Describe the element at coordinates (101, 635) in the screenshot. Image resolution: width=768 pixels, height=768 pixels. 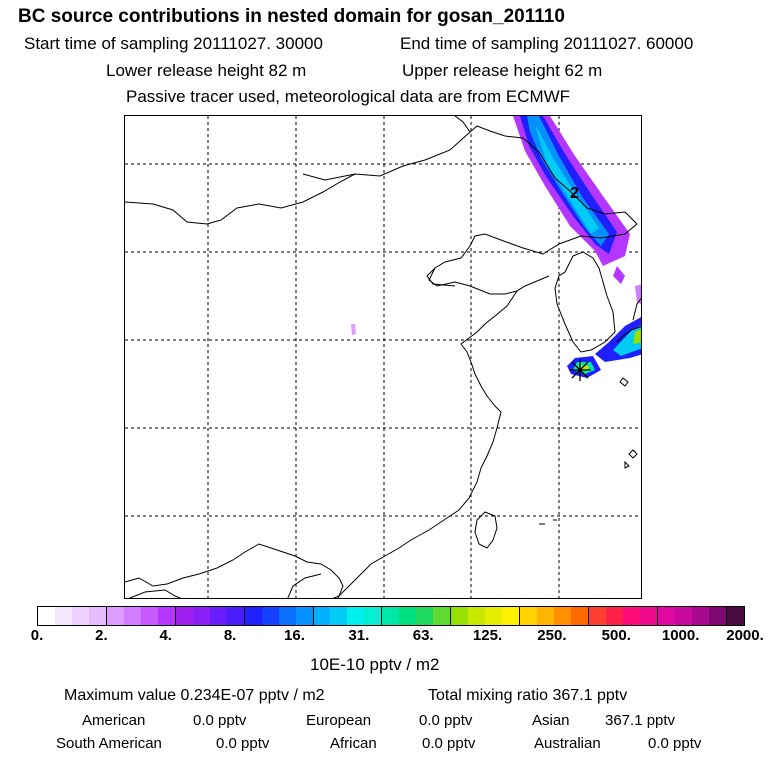
I see `colorbar-tick-label: 2.` at that location.